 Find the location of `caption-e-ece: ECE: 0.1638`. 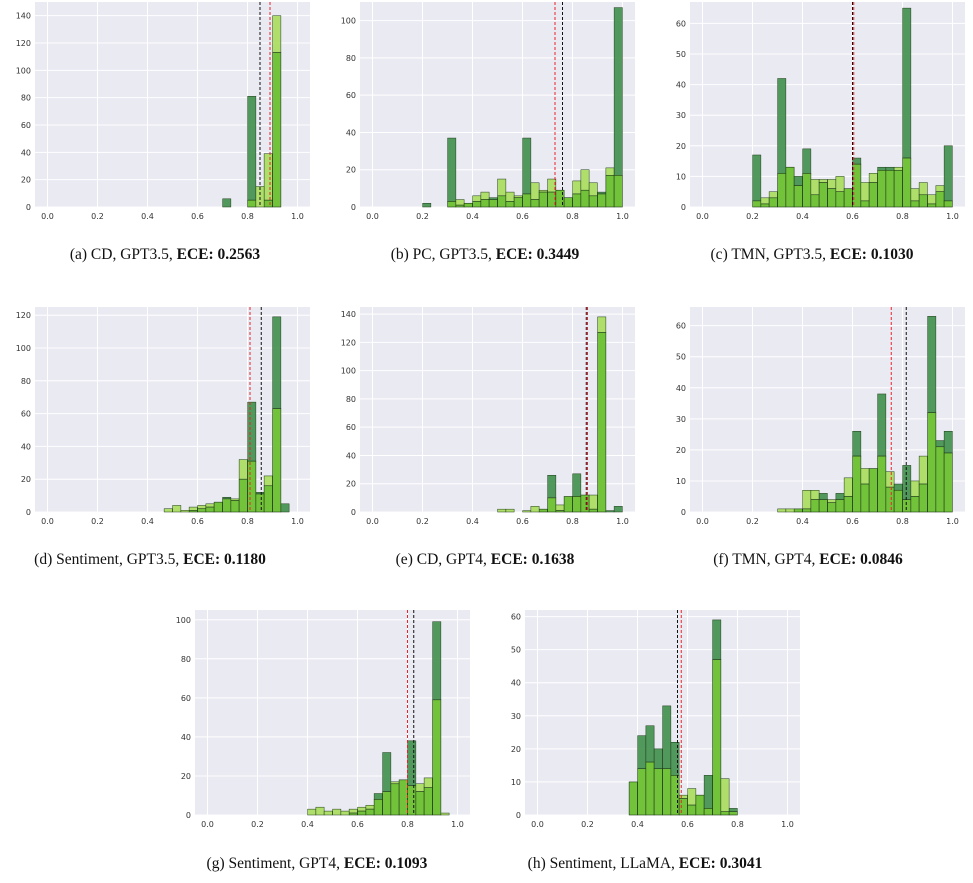

caption-e-ece: ECE: 0.1638 is located at coordinates (532, 559).